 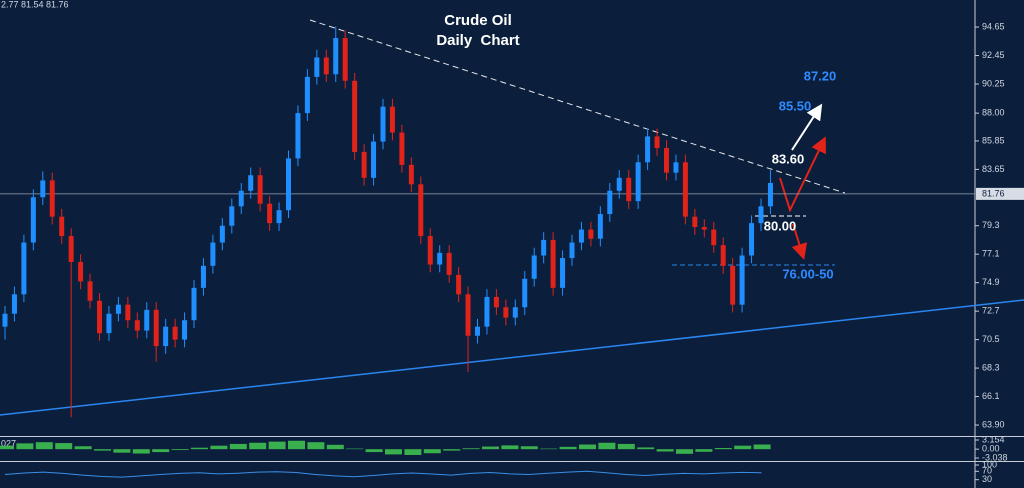 What do you see at coordinates (995, 457) in the screenshot?
I see `y-tick-label: -3.038` at bounding box center [995, 457].